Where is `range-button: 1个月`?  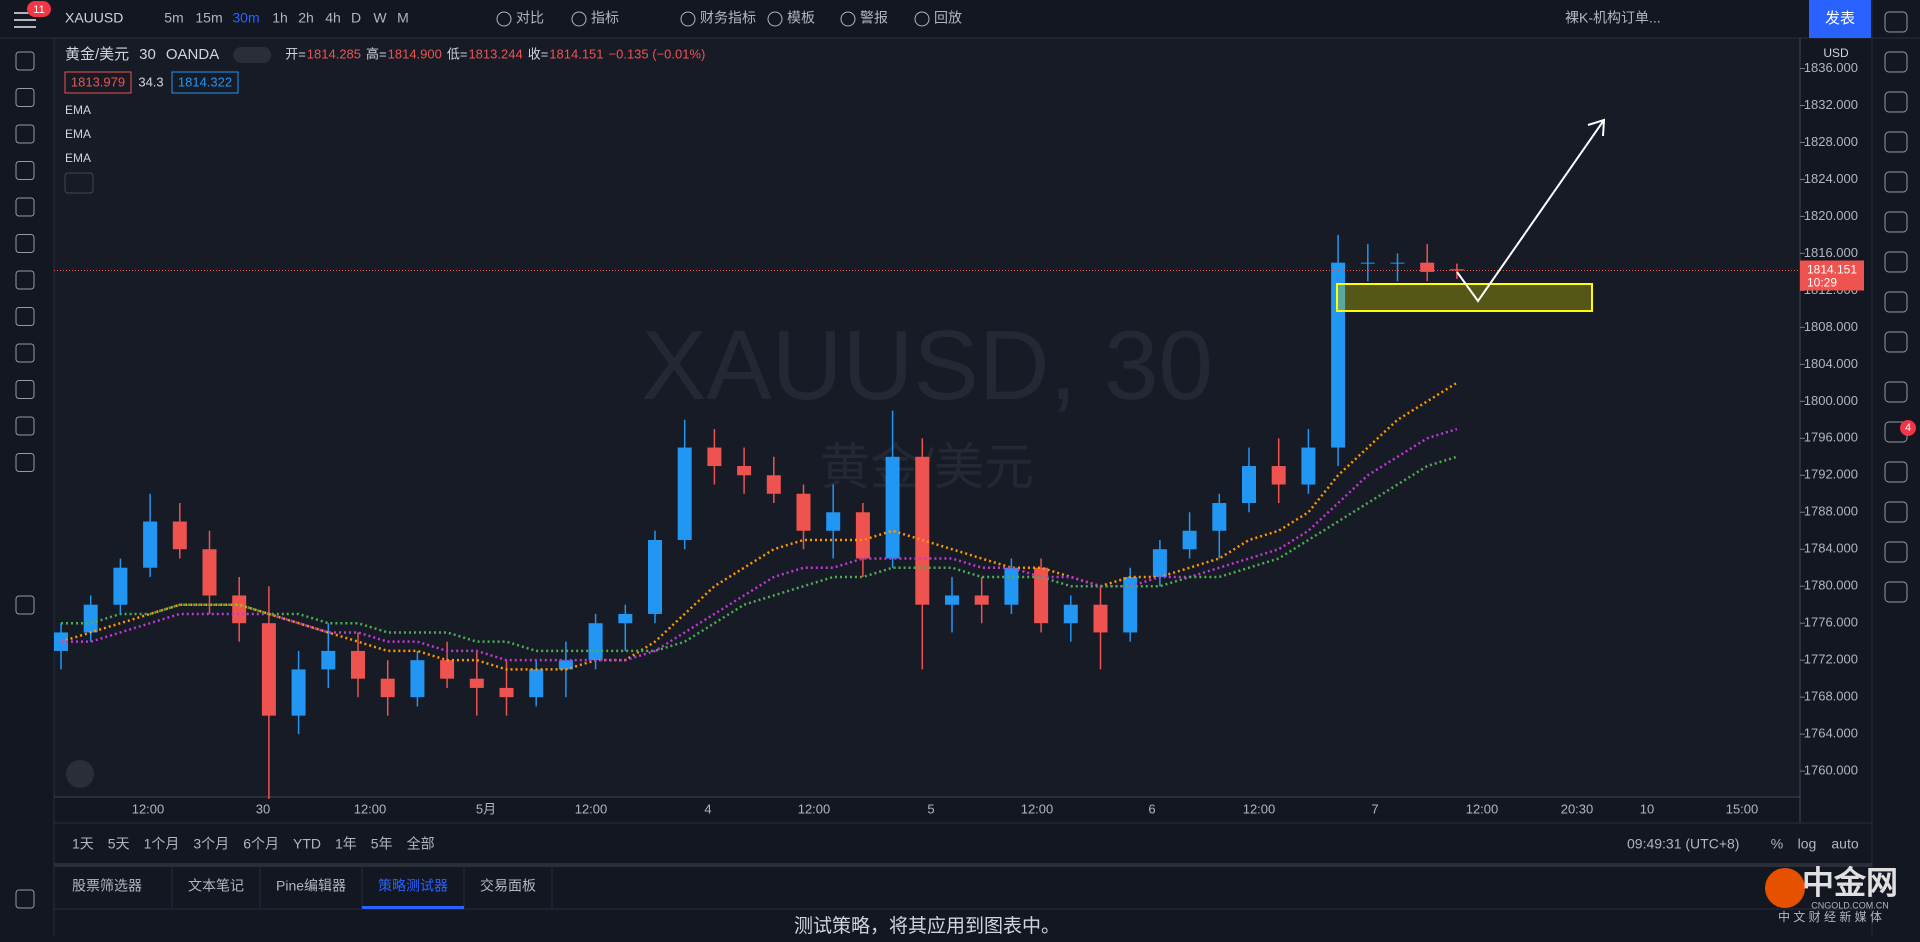 range-button: 1个月 is located at coordinates (162, 844).